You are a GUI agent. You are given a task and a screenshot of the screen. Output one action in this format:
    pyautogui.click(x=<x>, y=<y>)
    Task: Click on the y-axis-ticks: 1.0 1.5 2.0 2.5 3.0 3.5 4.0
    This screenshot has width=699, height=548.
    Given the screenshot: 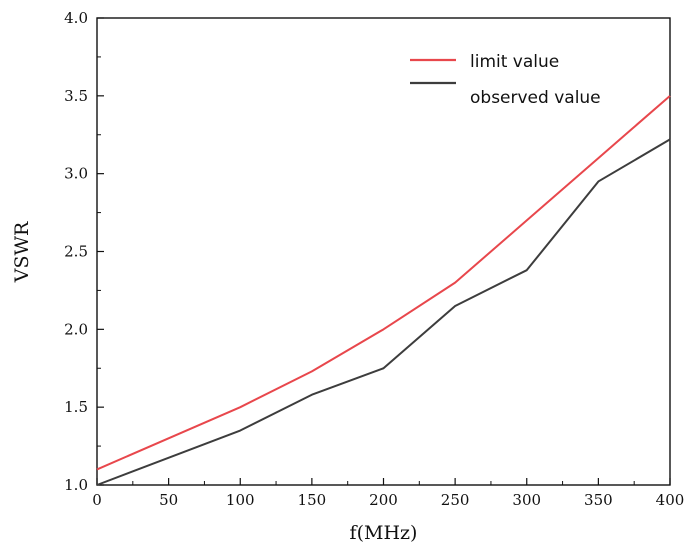 What is the action you would take?
    pyautogui.click(x=84, y=251)
    